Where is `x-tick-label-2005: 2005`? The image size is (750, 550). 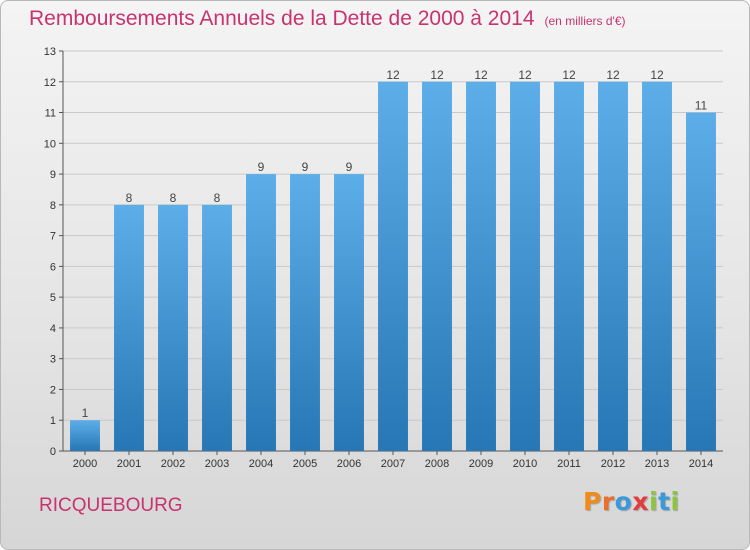
x-tick-label-2005: 2005 is located at coordinates (305, 464).